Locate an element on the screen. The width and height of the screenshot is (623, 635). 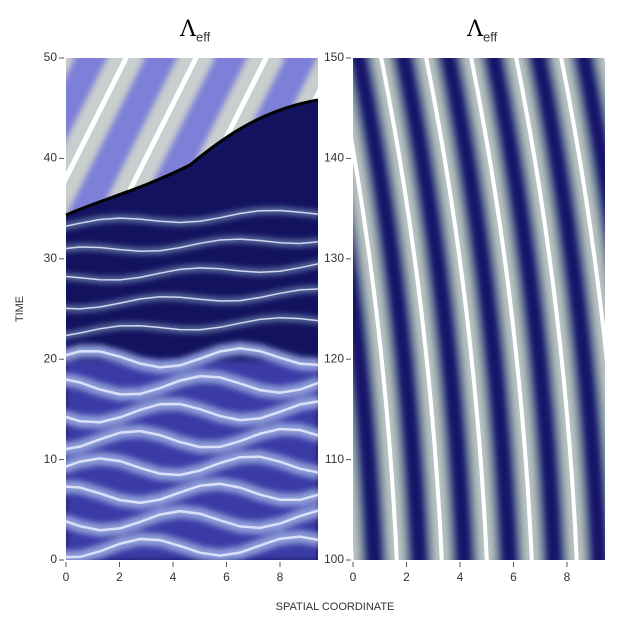
y-tick-label: 30 is located at coordinates (51, 258).